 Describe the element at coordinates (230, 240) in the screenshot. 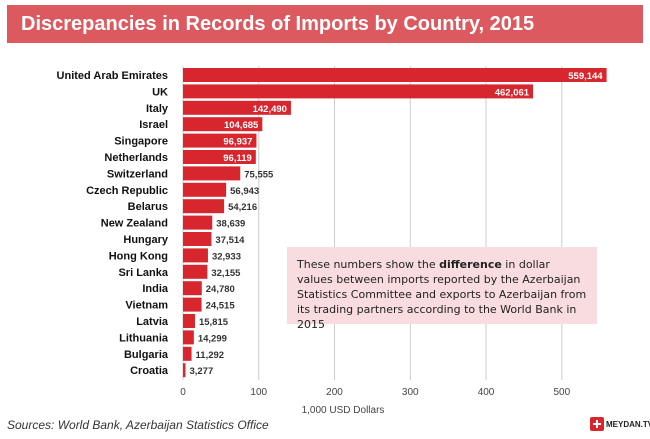

I see `value-label: 37,514` at that location.